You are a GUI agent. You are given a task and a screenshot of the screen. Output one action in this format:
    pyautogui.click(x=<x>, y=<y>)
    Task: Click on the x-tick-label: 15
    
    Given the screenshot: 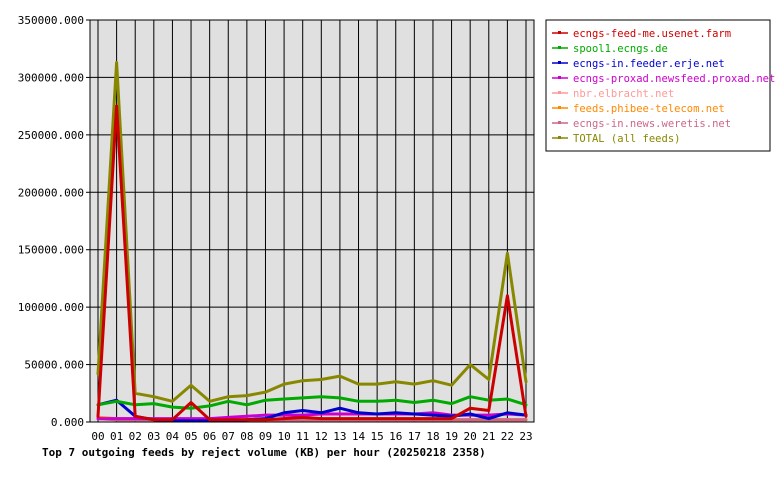 What is the action you would take?
    pyautogui.click(x=377, y=436)
    